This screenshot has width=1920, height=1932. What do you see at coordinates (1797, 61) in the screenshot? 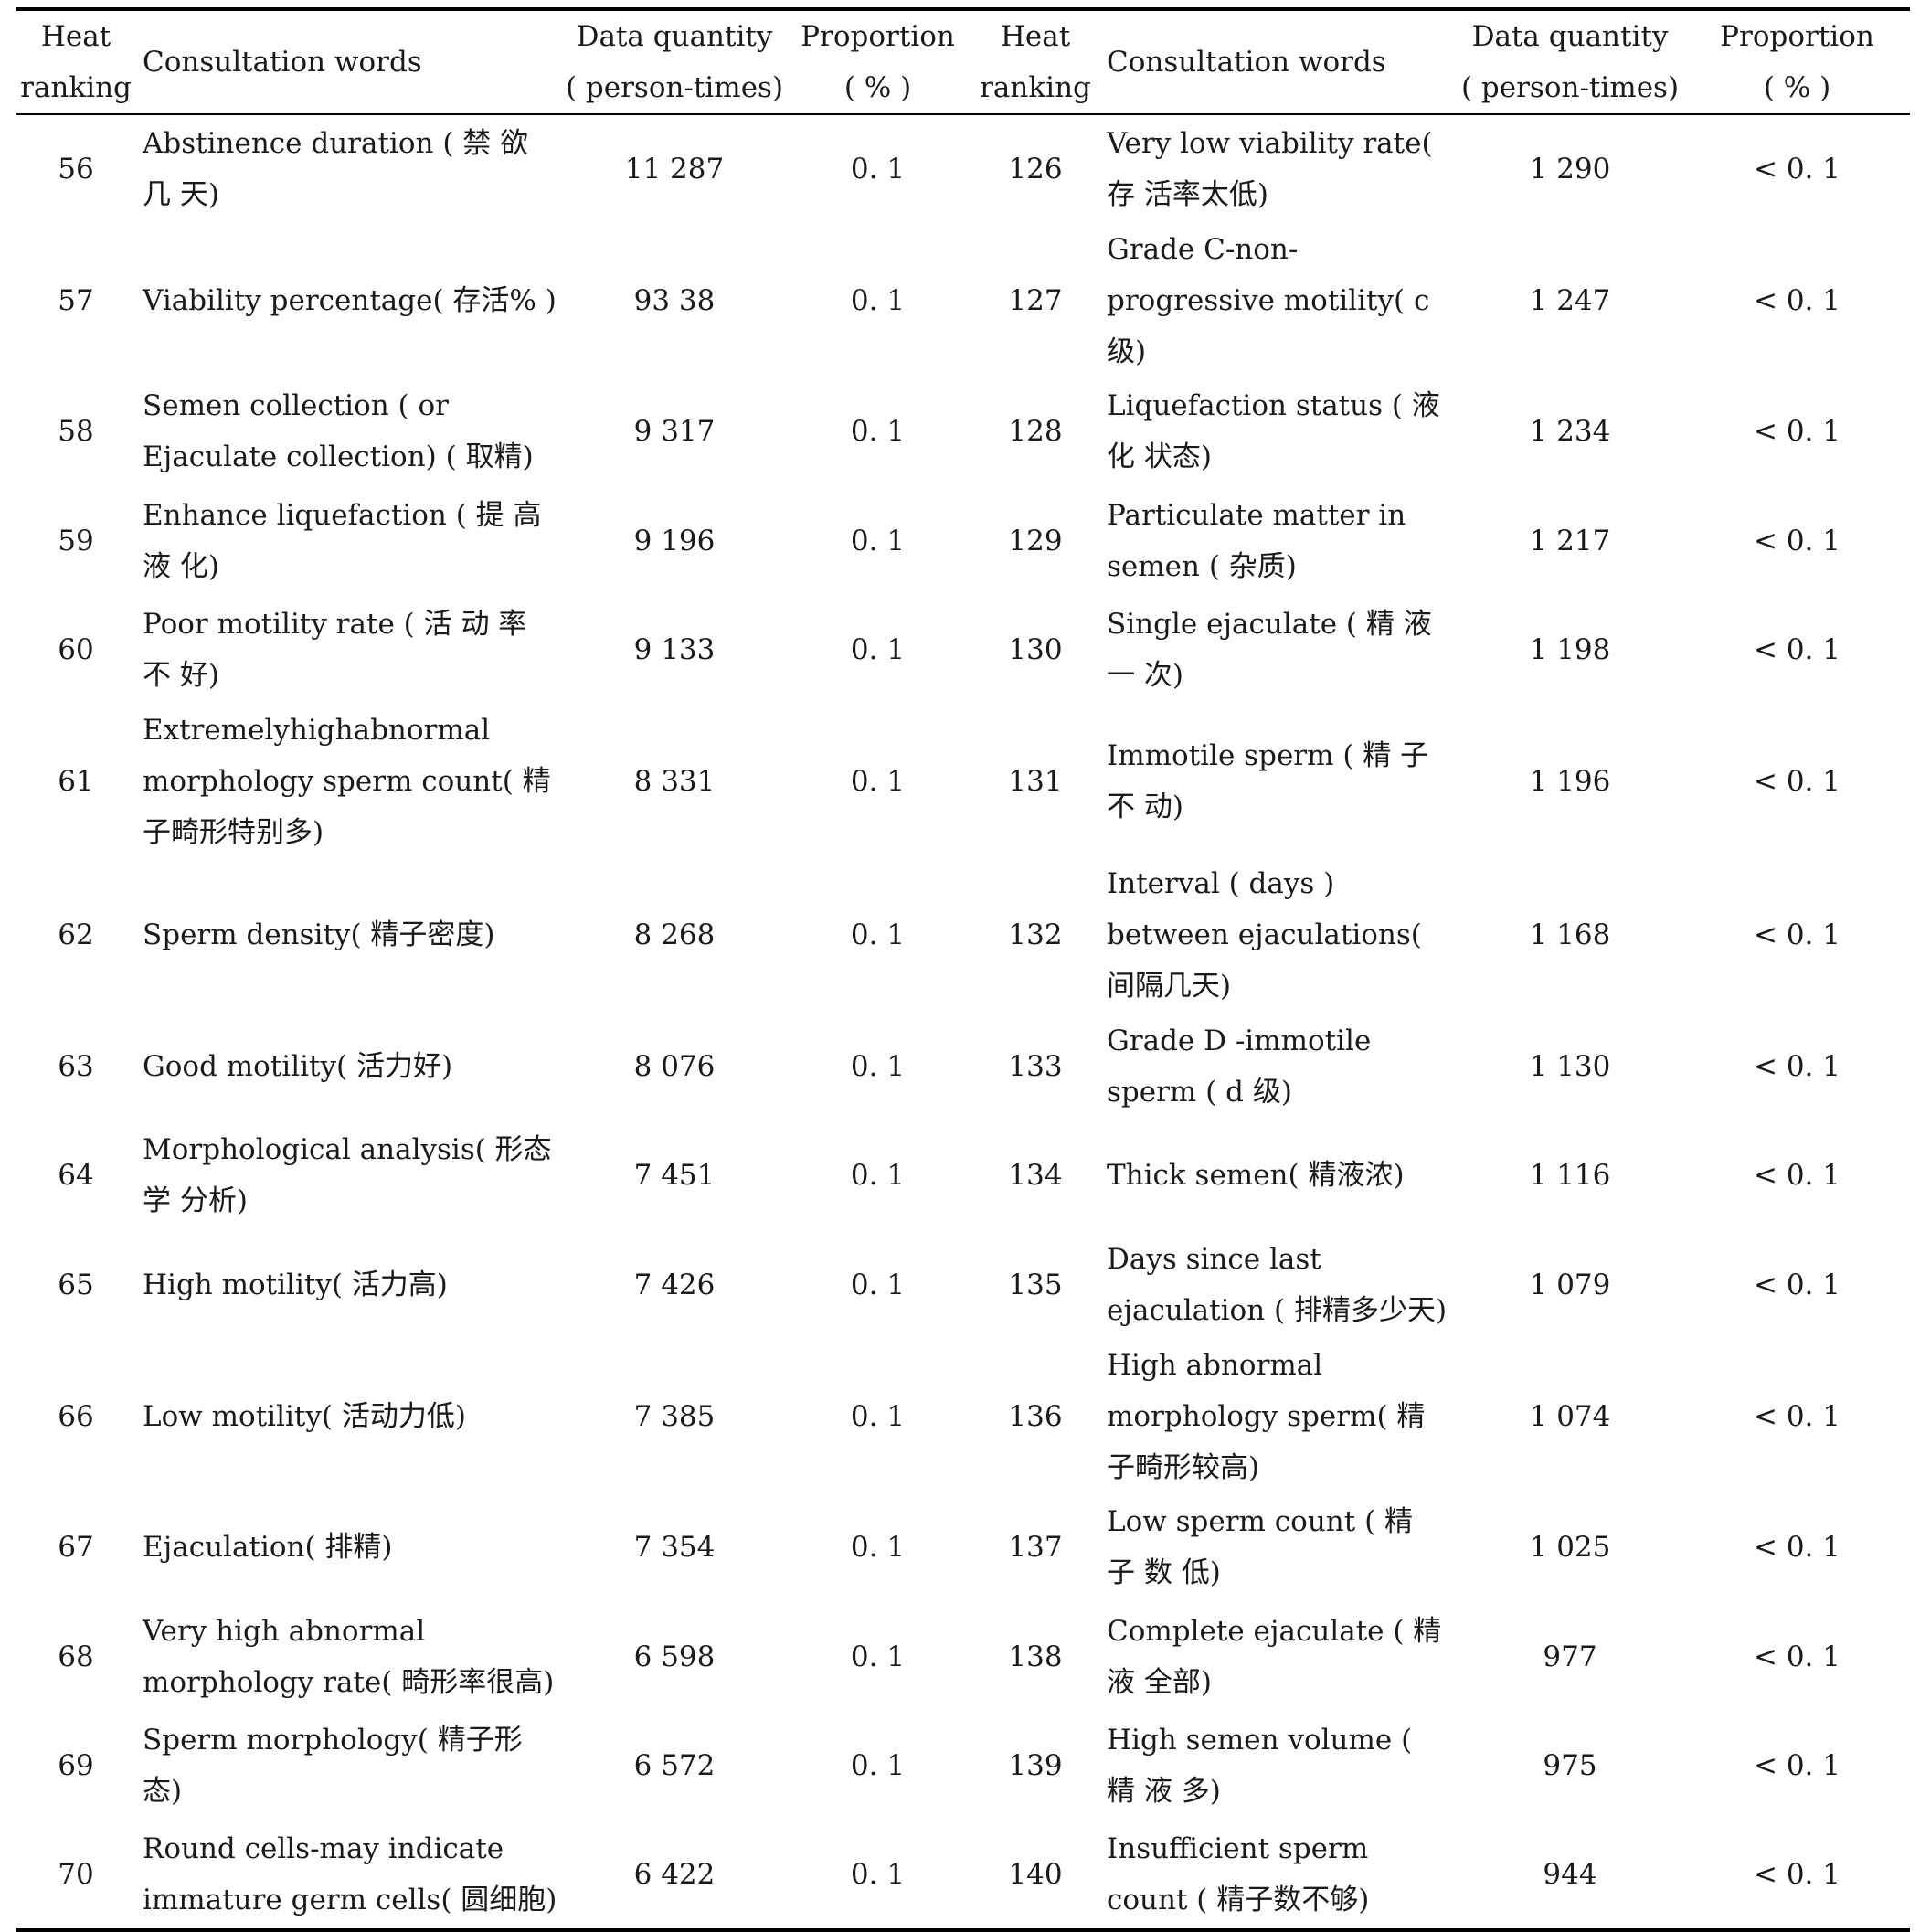
I see `header-proportion-2: Proportion ( % )` at bounding box center [1797, 61].